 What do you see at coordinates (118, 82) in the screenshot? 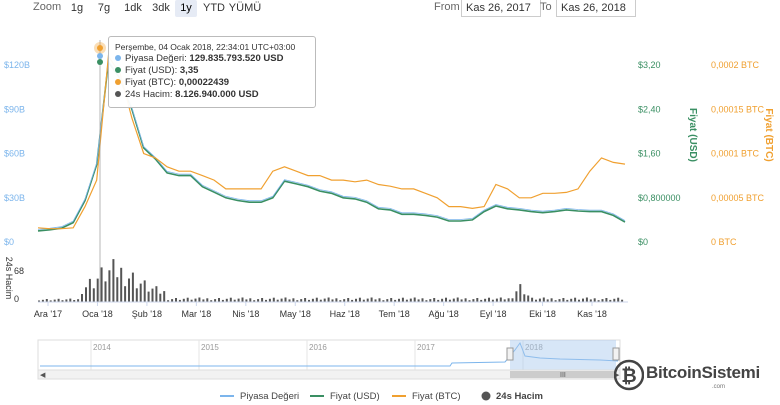
I see `tooltip-dot-btc` at bounding box center [118, 82].